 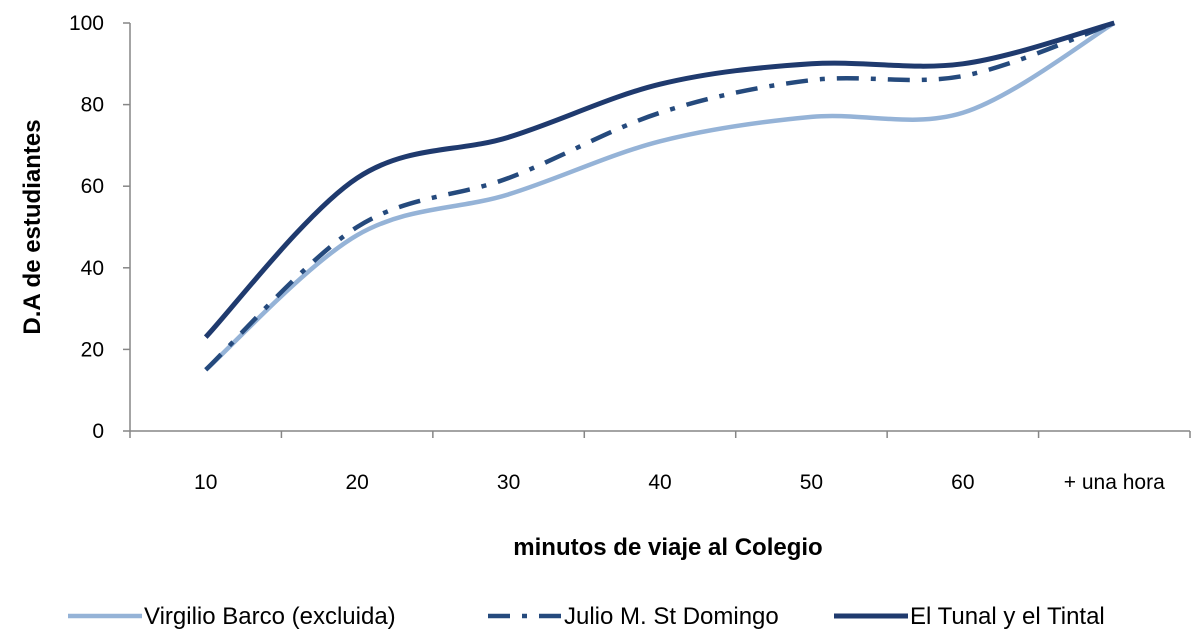 I want to click on y-tick-label: 60, so click(x=92, y=186).